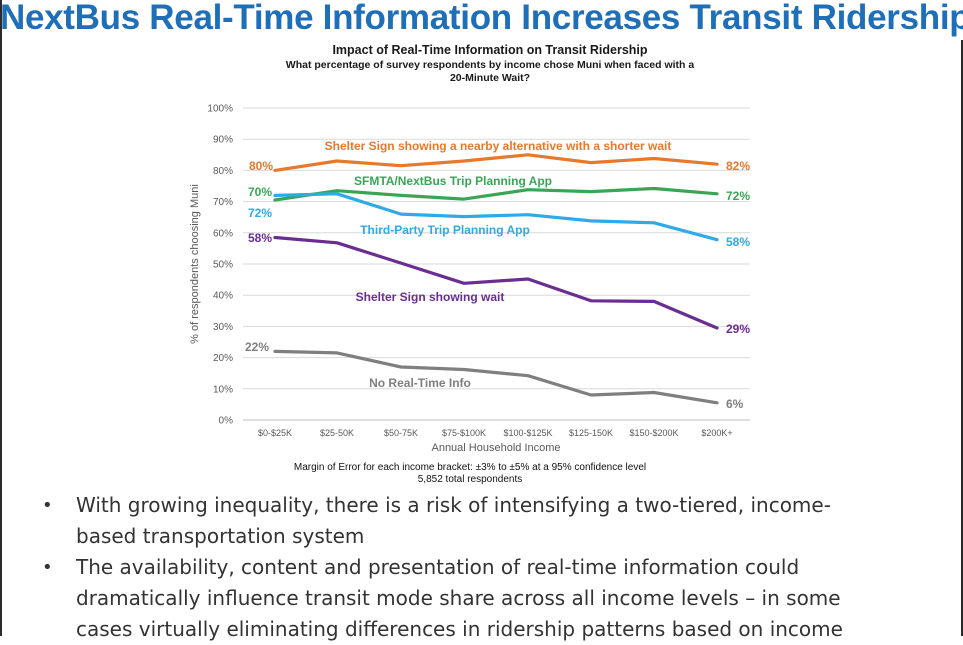  Describe the element at coordinates (738, 329) in the screenshot. I see `end-value-label: 29%` at that location.